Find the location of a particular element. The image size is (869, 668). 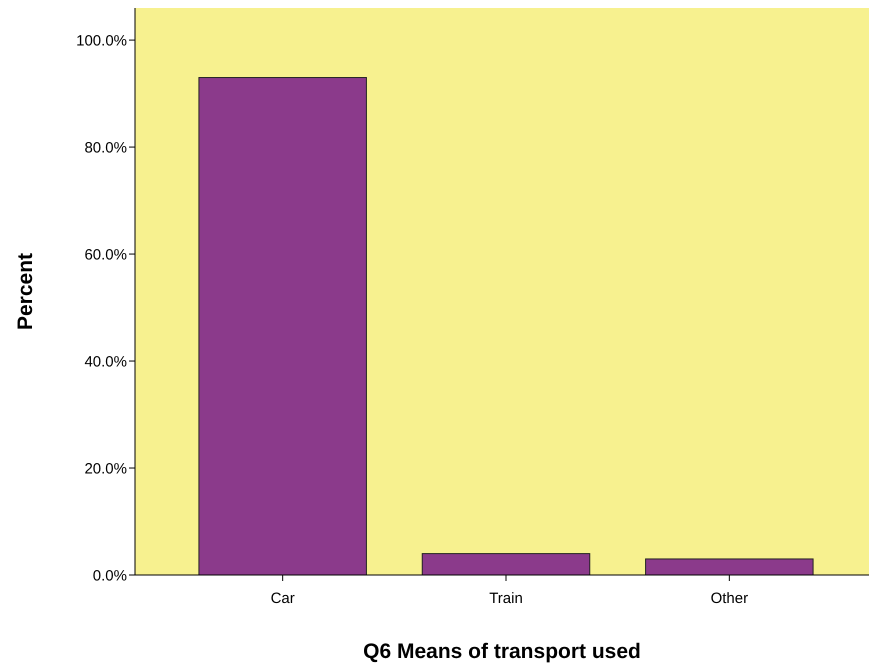

y-tick-label: 40.0% is located at coordinates (105, 361).